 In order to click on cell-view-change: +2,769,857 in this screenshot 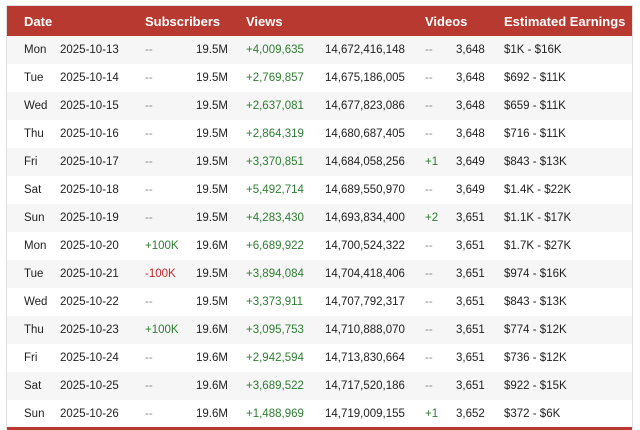, I will do `click(275, 78)`.